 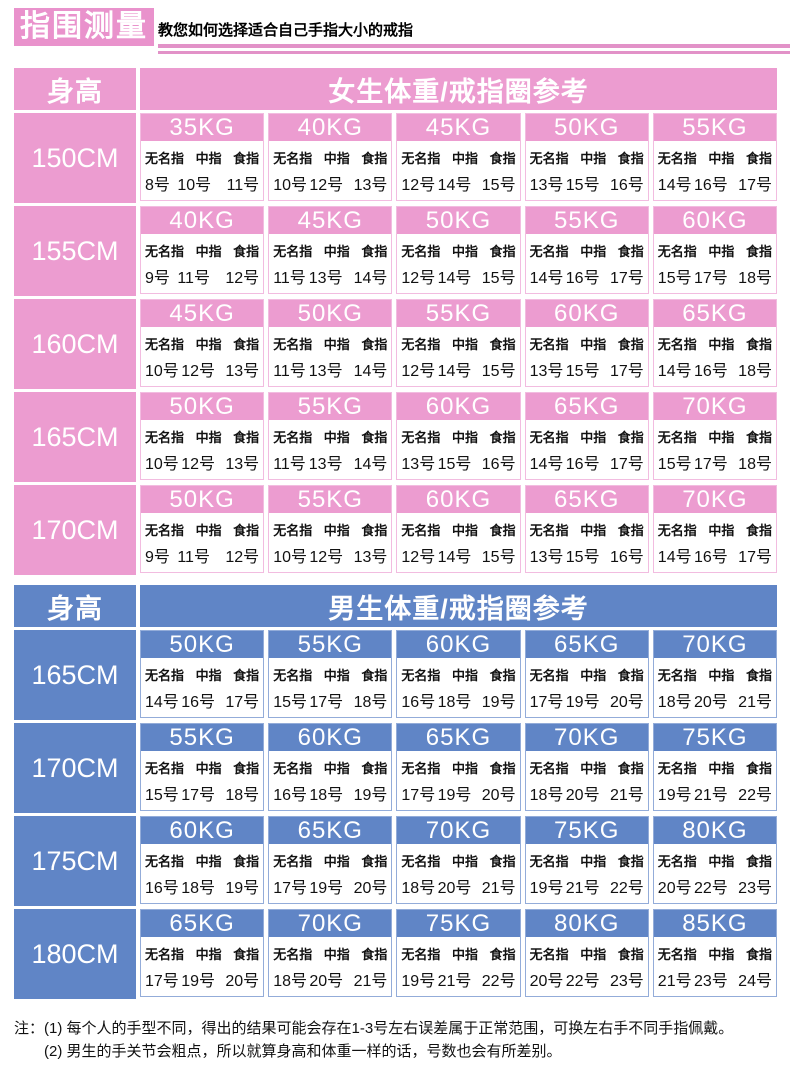 I want to click on weight-cell: 60KG 无名指 中指 食指 16号 18号 19号, so click(x=458, y=674).